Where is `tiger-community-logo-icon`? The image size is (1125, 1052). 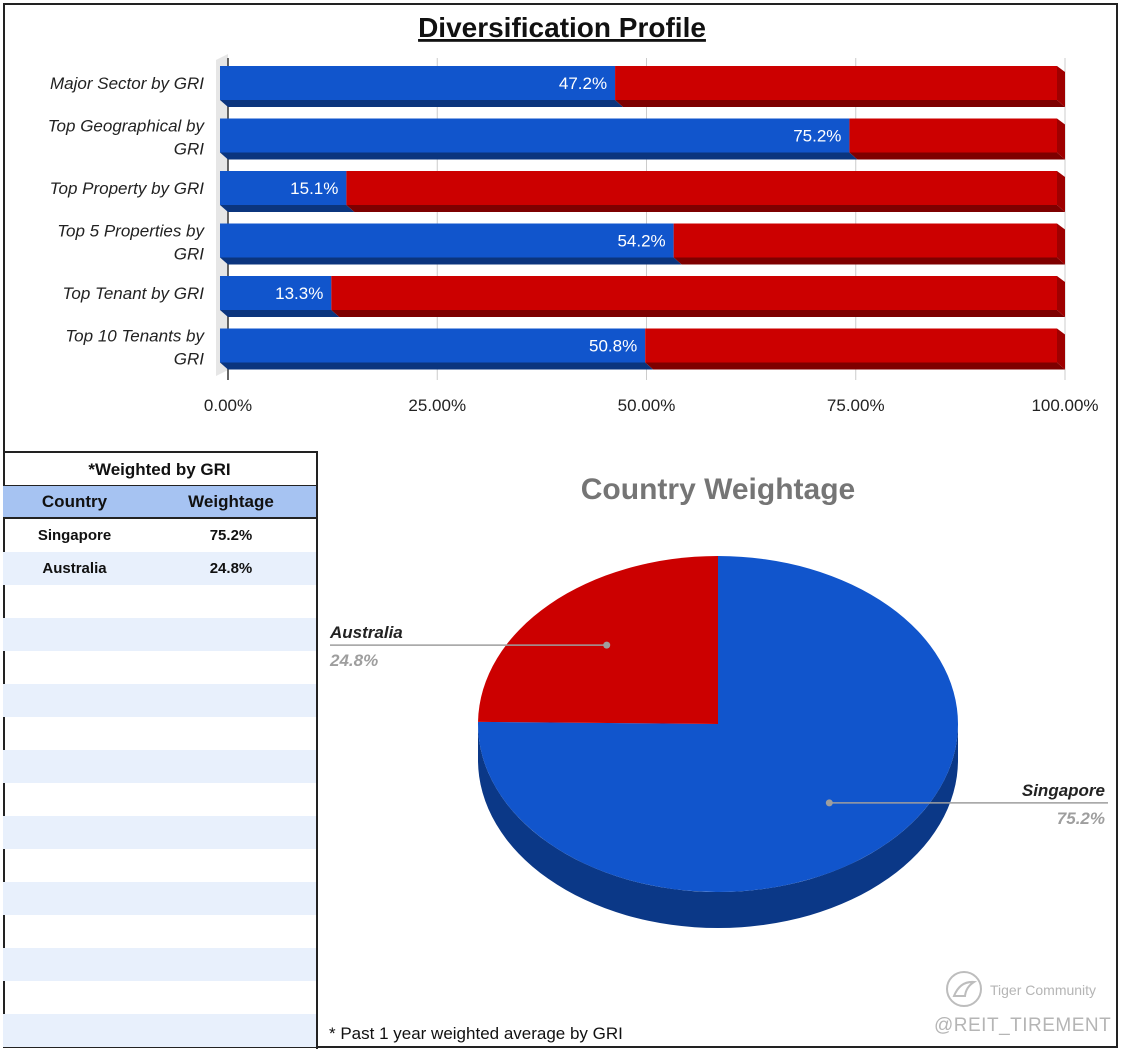 tiger-community-logo-icon is located at coordinates (964, 989).